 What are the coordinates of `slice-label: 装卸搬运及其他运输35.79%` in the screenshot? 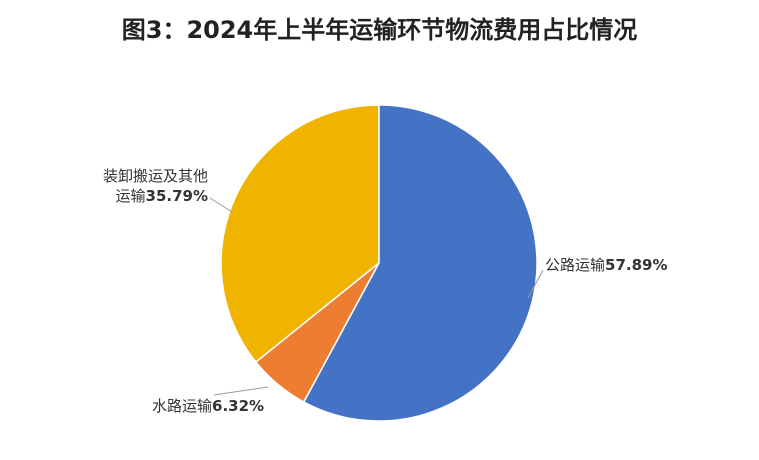 It's located at (152, 186).